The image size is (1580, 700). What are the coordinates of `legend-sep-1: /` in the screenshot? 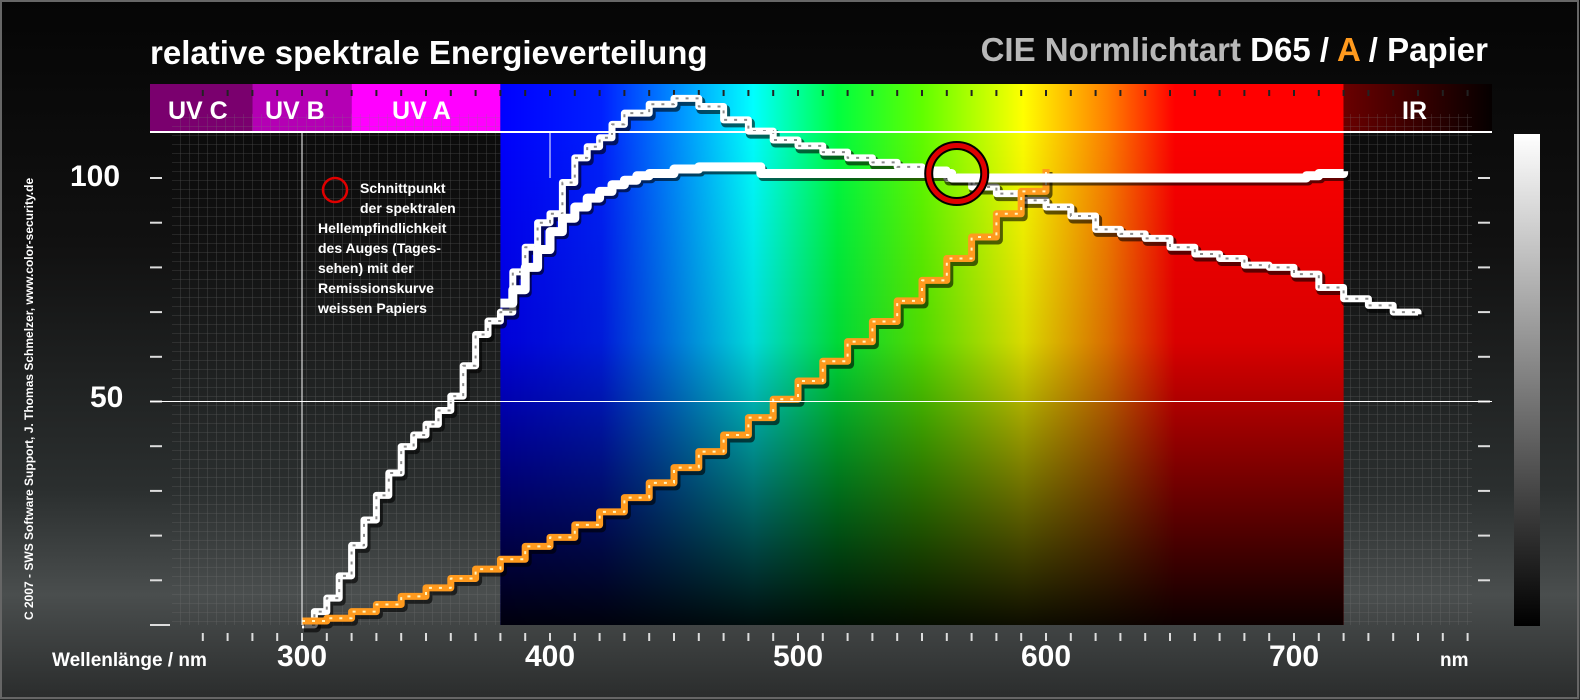 It's located at (1324, 49).